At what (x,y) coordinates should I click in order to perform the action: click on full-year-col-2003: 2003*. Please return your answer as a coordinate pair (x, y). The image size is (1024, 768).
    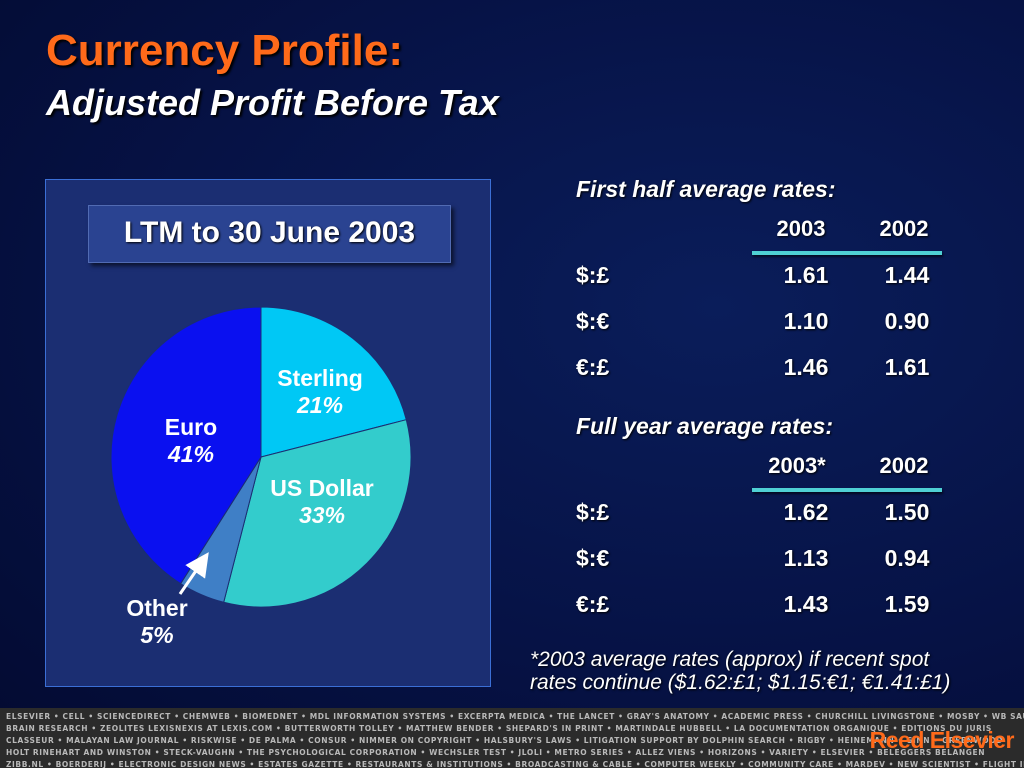
    Looking at the image, I should click on (797, 465).